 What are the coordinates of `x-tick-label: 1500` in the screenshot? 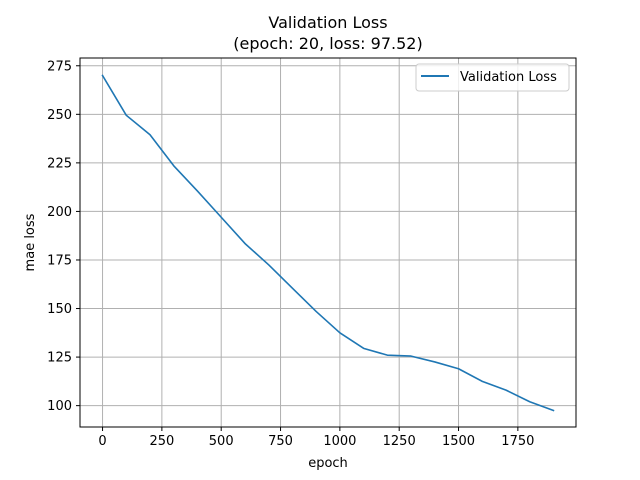 It's located at (458, 441).